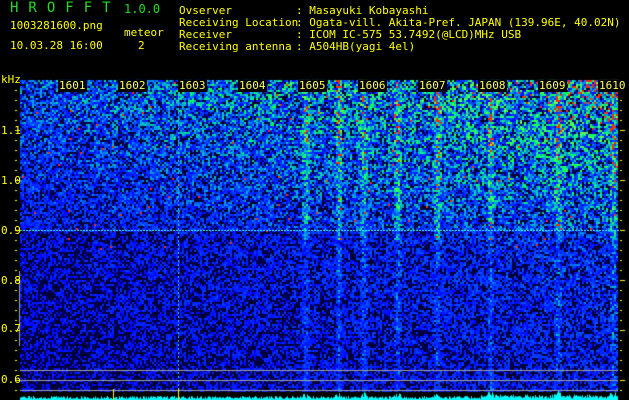 The height and width of the screenshot is (400, 629). Describe the element at coordinates (492, 85) in the screenshot. I see `x-tick-label: 1608` at that location.